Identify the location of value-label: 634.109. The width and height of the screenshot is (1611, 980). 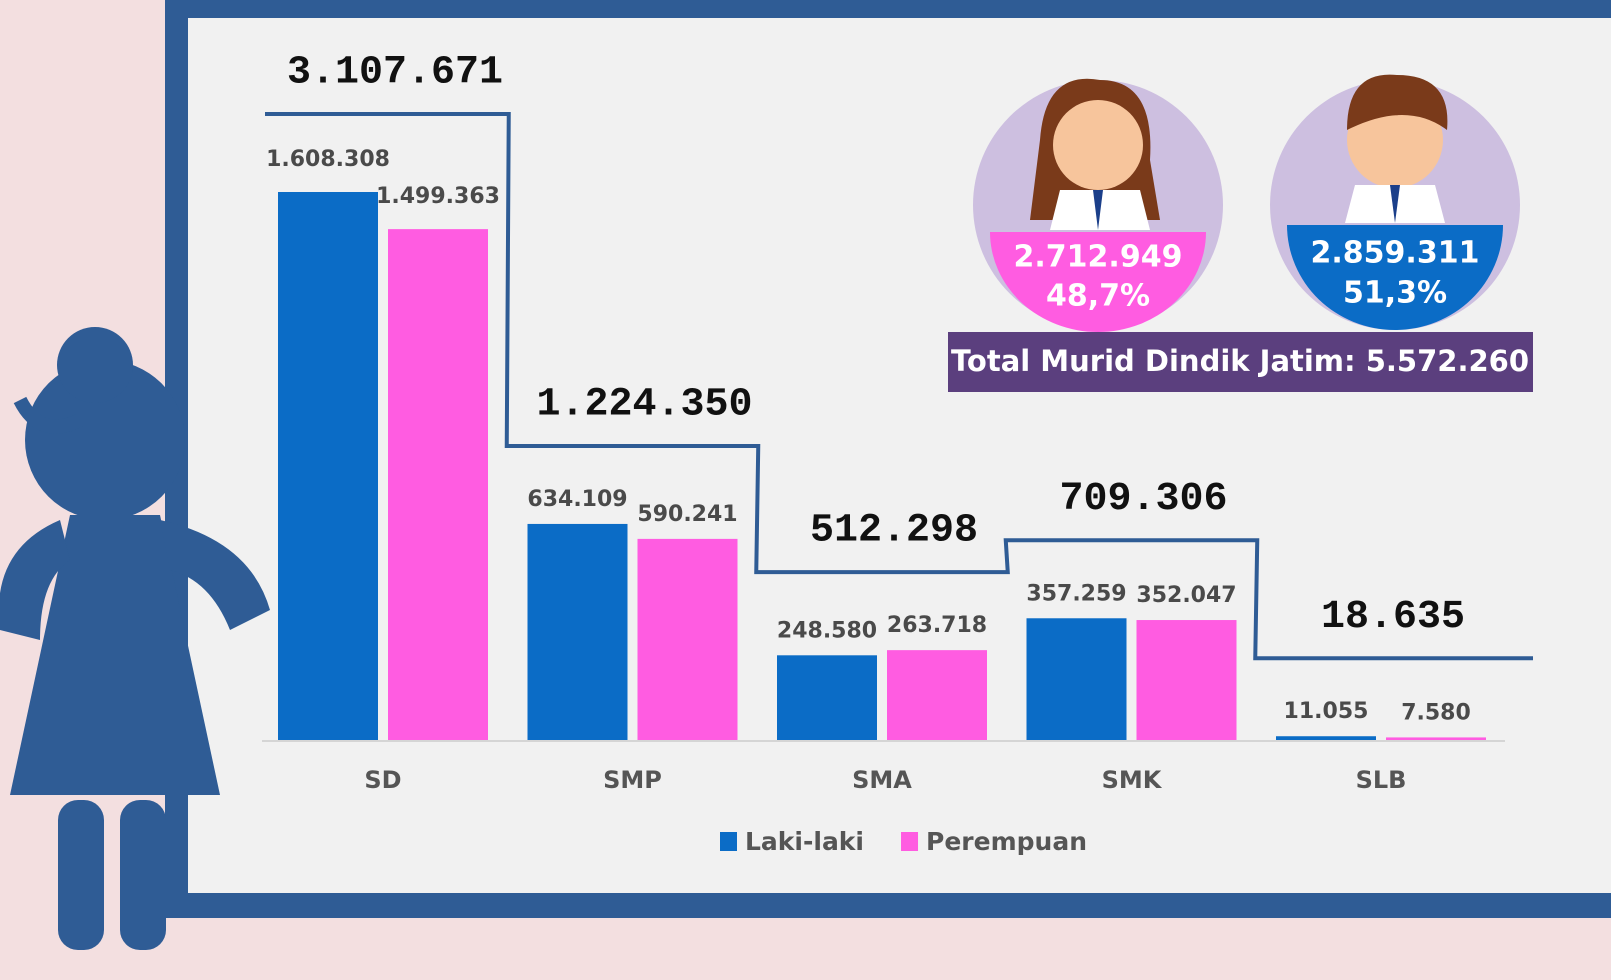
(577, 499).